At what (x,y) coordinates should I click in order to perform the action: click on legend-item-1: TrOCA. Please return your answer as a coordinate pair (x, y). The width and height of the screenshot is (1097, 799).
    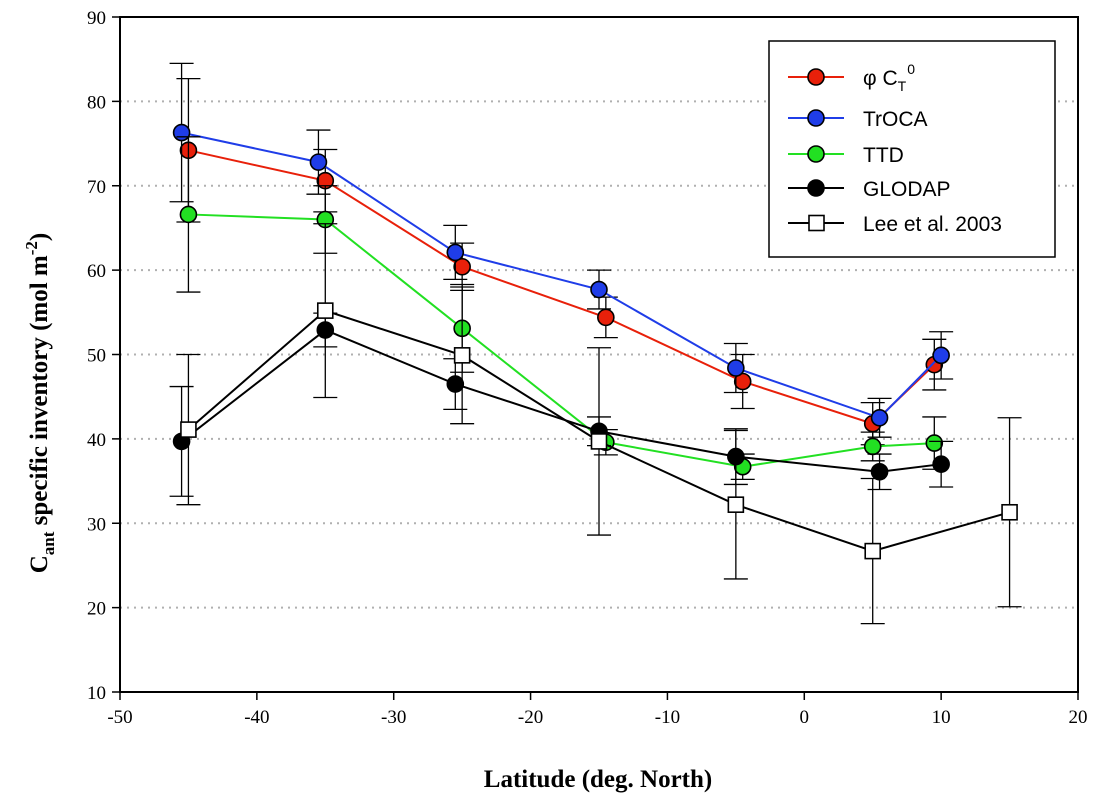
    Looking at the image, I should click on (858, 119).